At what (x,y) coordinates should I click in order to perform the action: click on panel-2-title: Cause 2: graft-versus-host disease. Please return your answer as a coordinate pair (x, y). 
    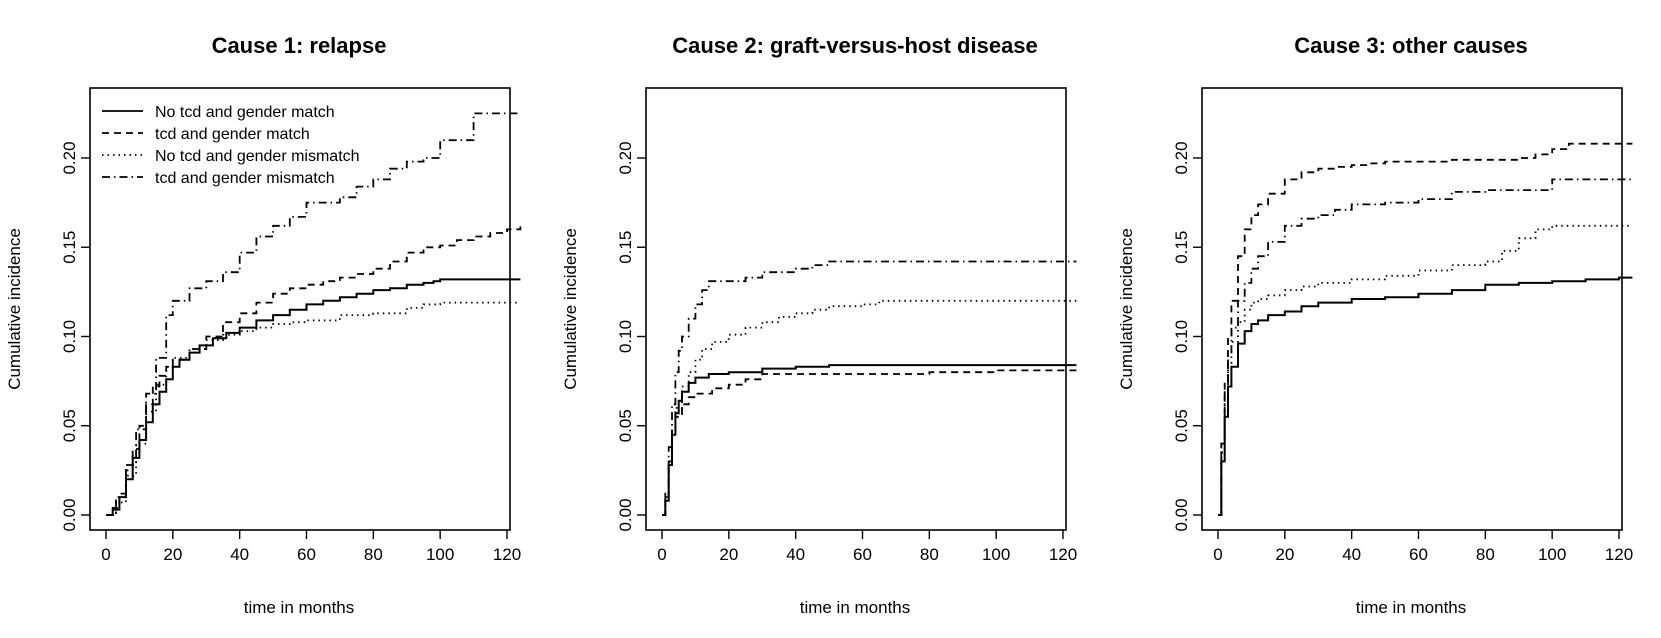
    Looking at the image, I should click on (855, 45).